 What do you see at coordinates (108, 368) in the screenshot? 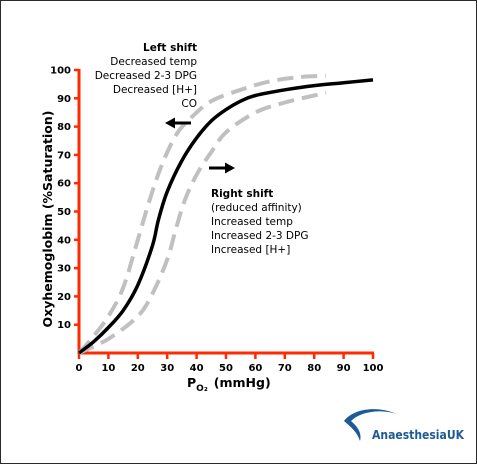
I see `x-tick-label: 10` at bounding box center [108, 368].